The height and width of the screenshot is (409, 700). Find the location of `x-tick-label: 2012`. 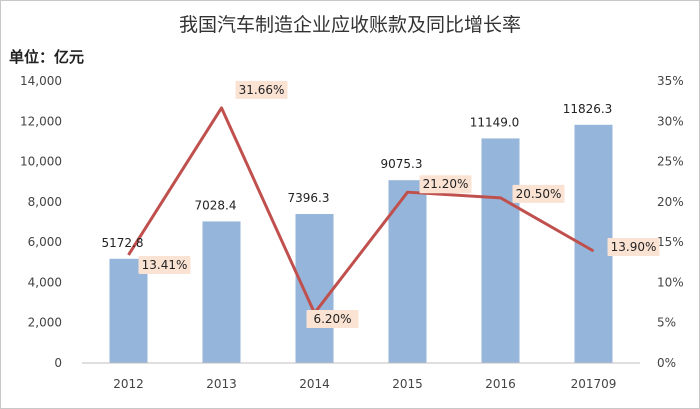

x-tick-label: 2012 is located at coordinates (128, 384).